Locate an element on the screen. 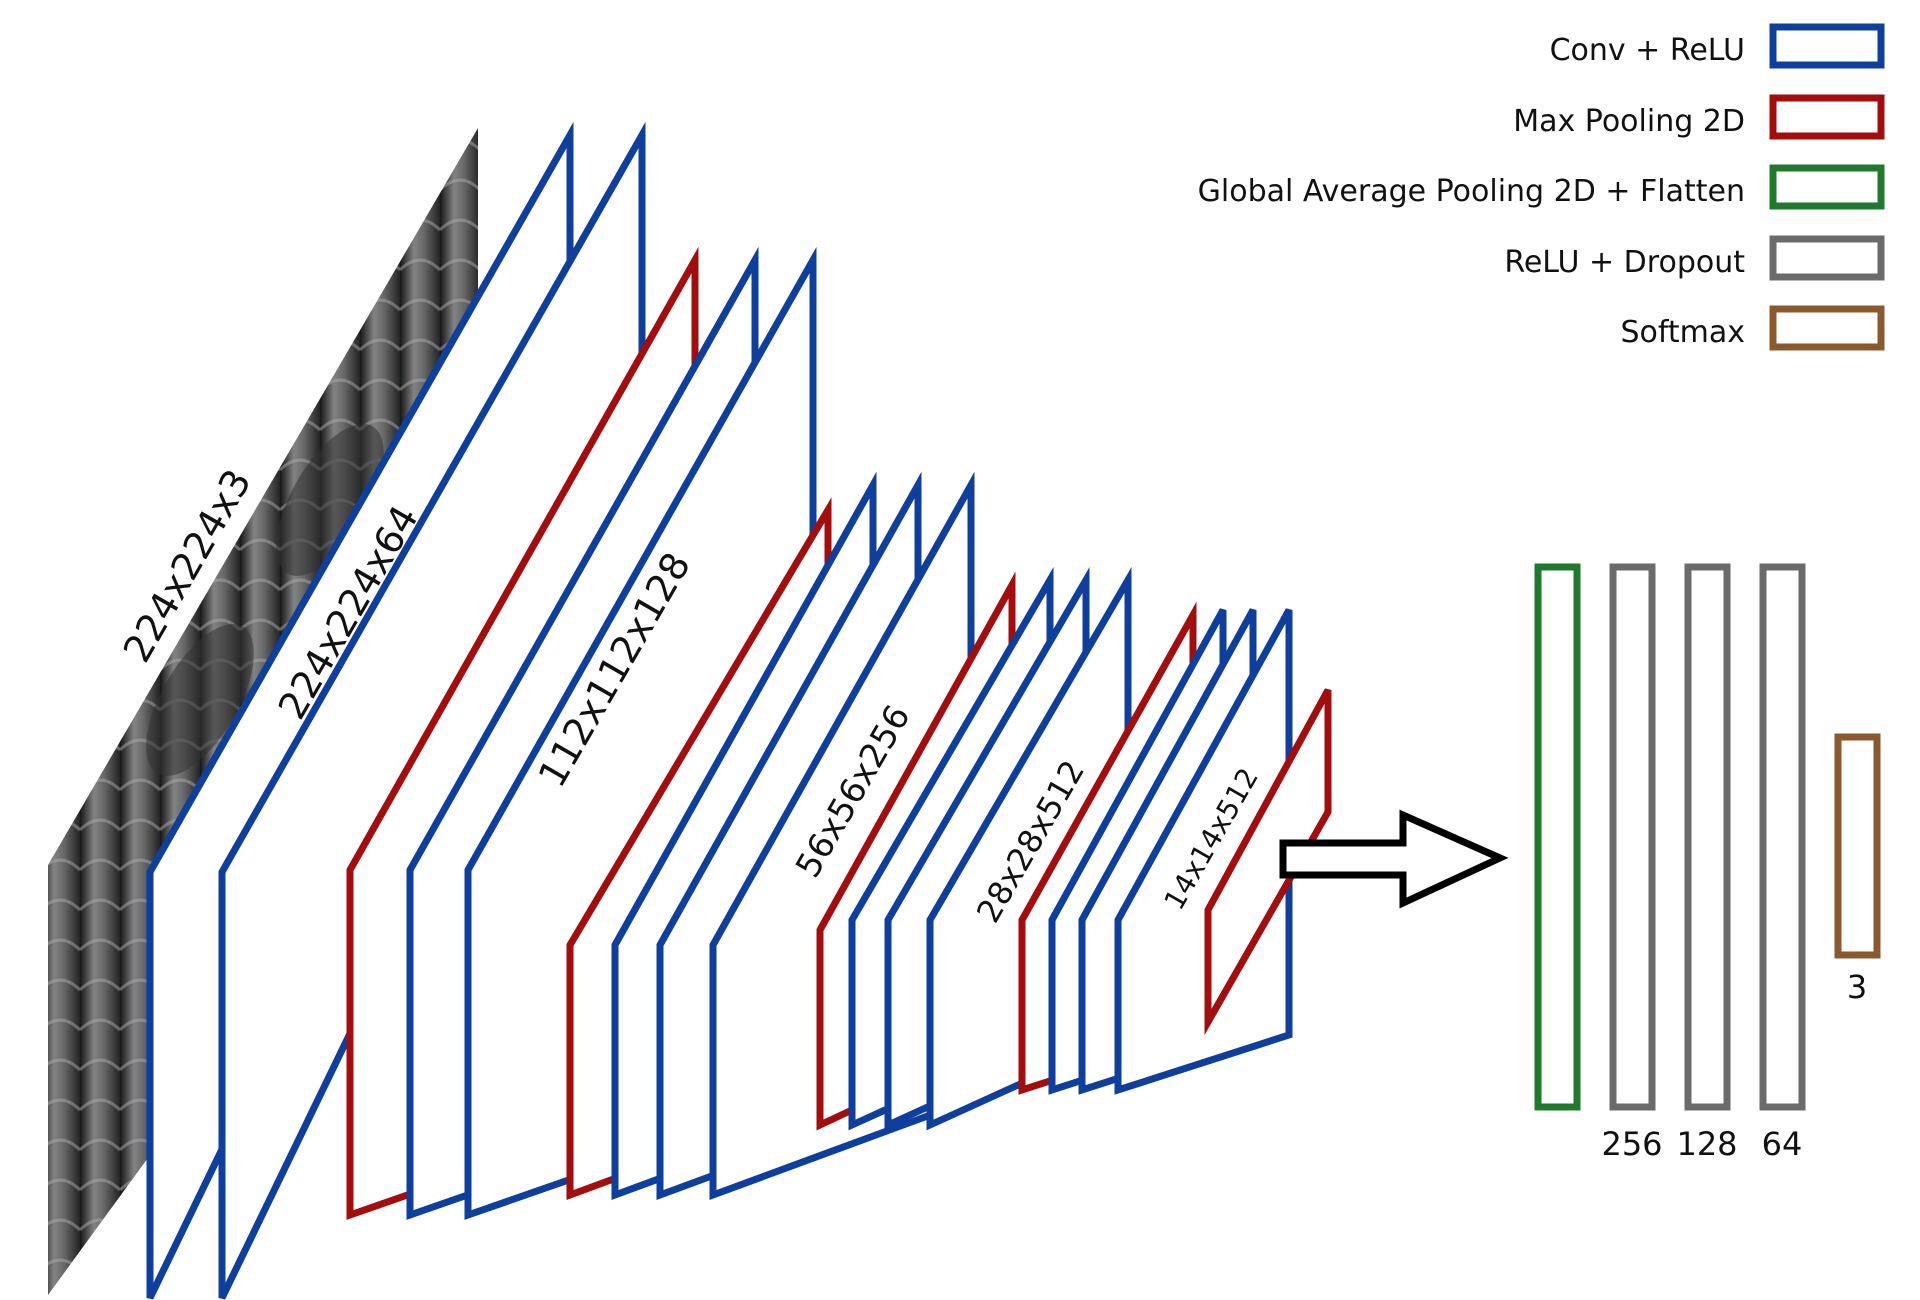 This screenshot has width=1920, height=1300. global-average-pooling-flatten-layer is located at coordinates (1557, 837).